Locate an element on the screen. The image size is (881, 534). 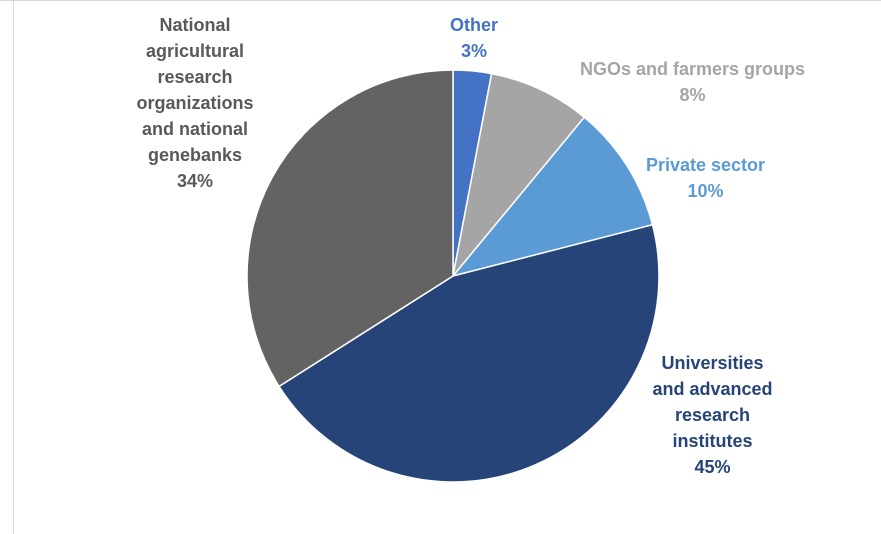
label-other-value: 3% is located at coordinates (473, 51).